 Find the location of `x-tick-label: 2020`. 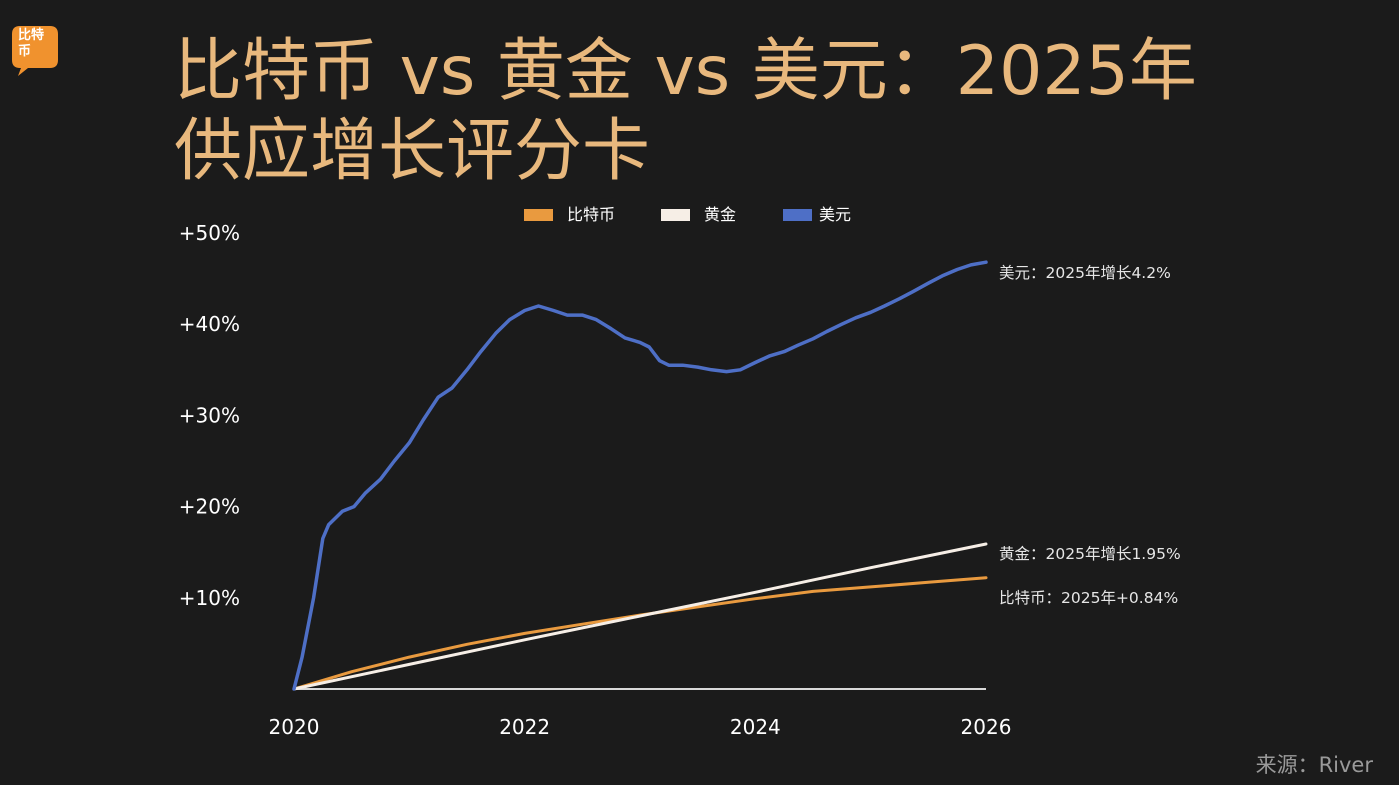

x-tick-label: 2020 is located at coordinates (294, 727).